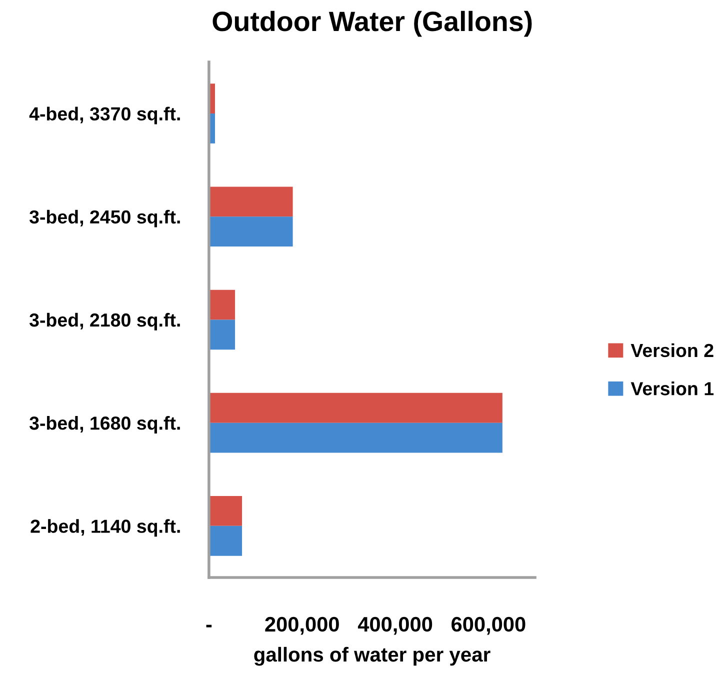 This screenshot has height=681, width=723. I want to click on legend-label: Version 1, so click(672, 389).